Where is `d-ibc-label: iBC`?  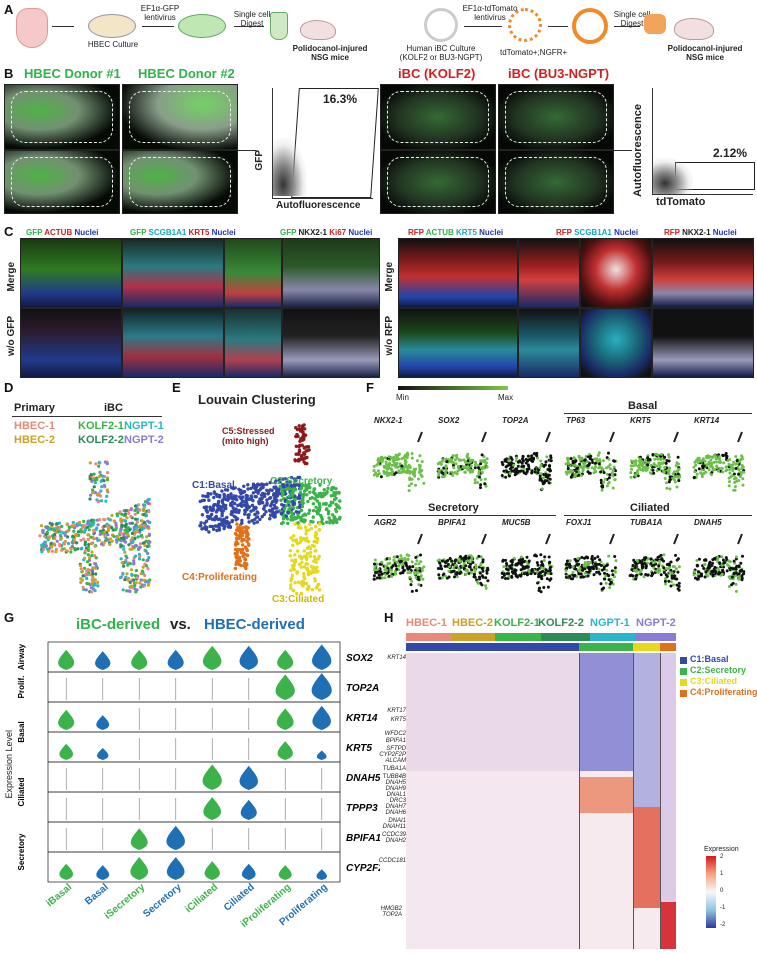
d-ibc-label: iBC is located at coordinates (113, 408).